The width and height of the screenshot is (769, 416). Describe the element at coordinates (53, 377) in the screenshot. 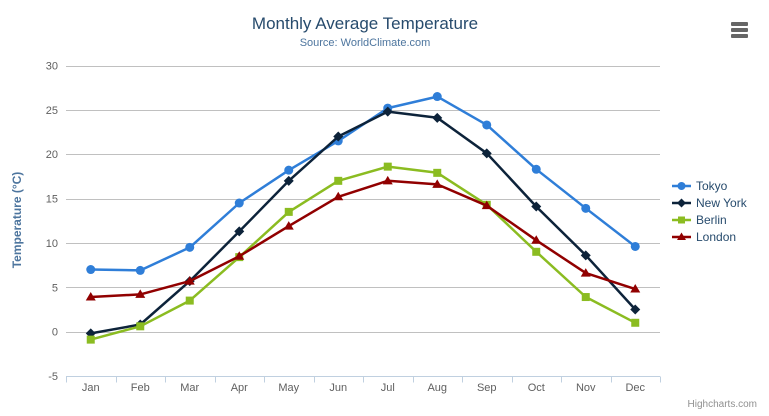

I see `y-axis-label: -5` at that location.